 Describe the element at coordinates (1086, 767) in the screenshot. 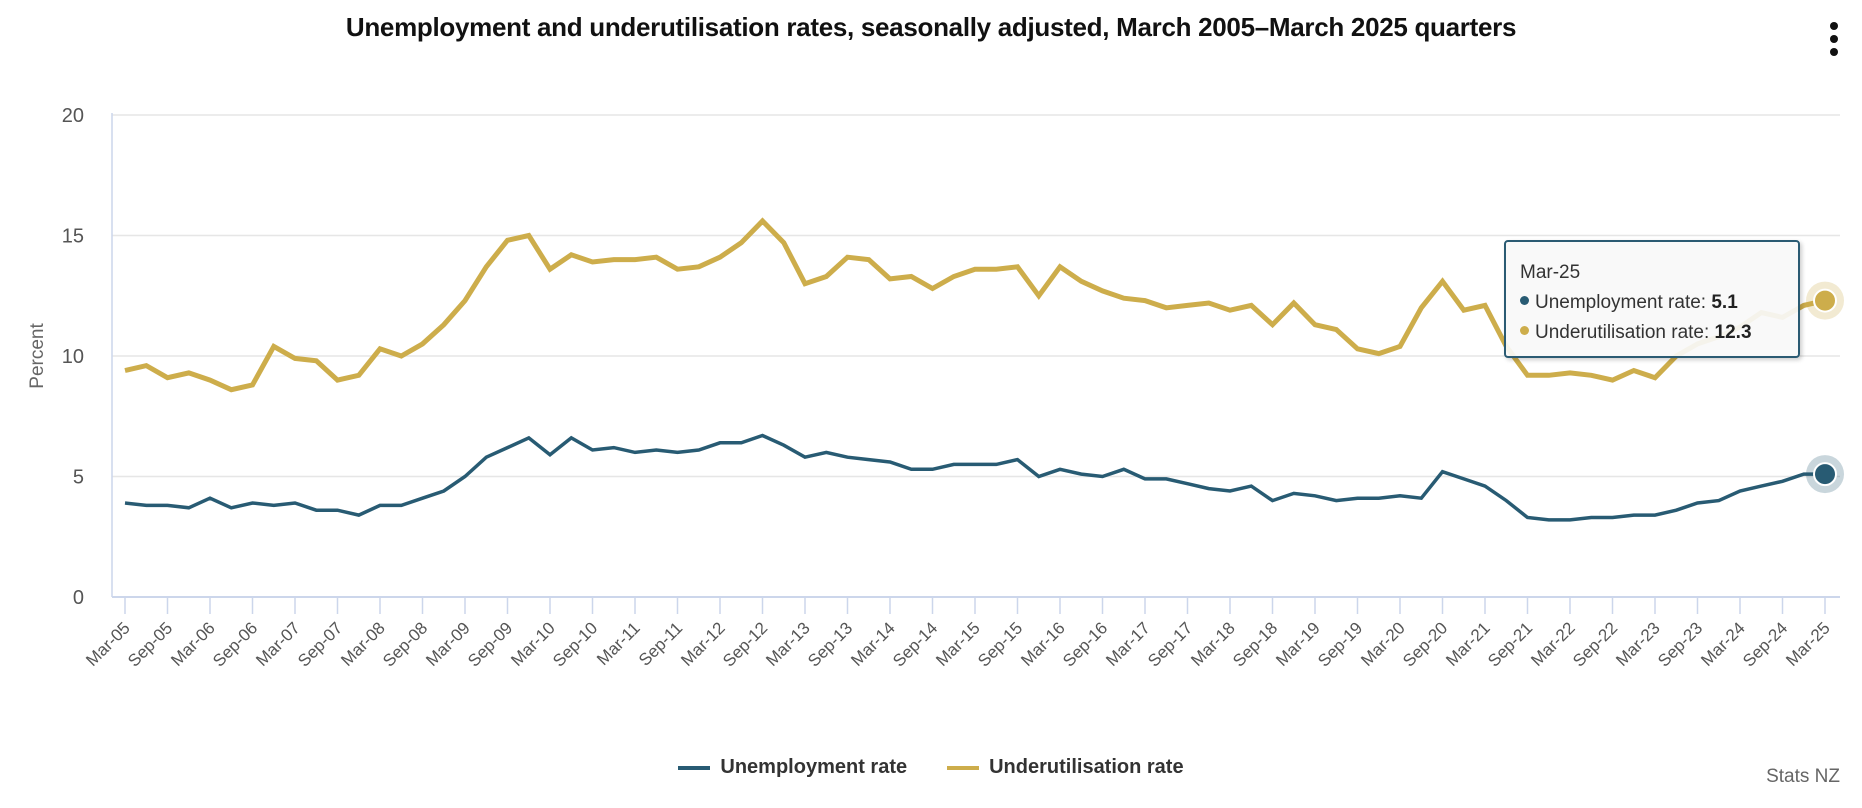

I see `legend-label: Underutilisation rate` at that location.